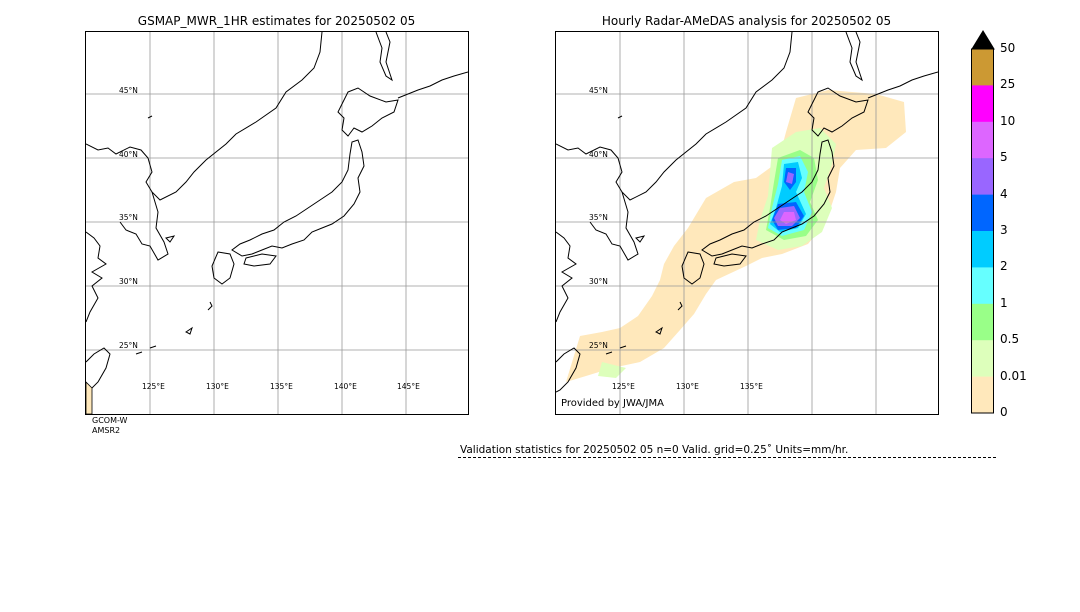 The image size is (1080, 612). I want to click on colorbar-segments, so click(982, 231).